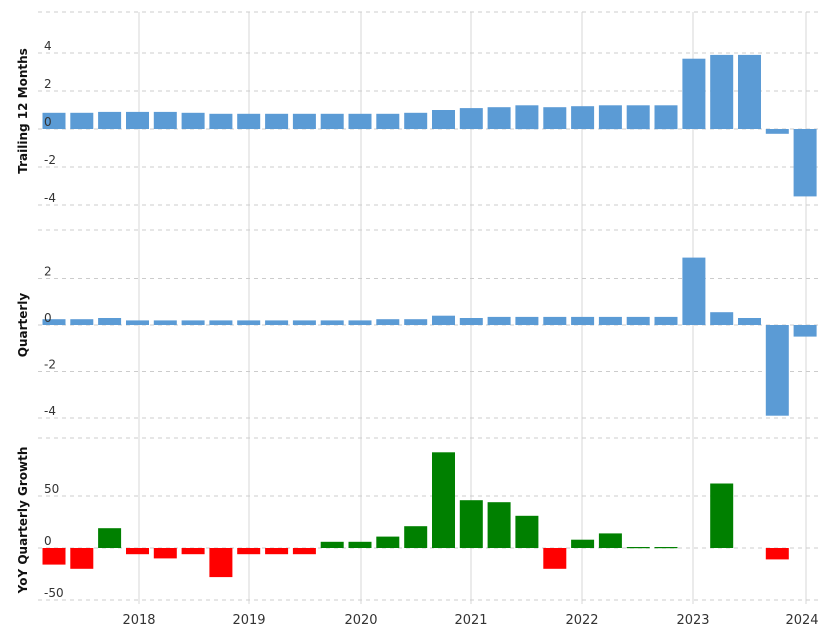 This screenshot has width=840, height=634. What do you see at coordinates (54, 593) in the screenshot?
I see `y-tick-label: -50` at bounding box center [54, 593].